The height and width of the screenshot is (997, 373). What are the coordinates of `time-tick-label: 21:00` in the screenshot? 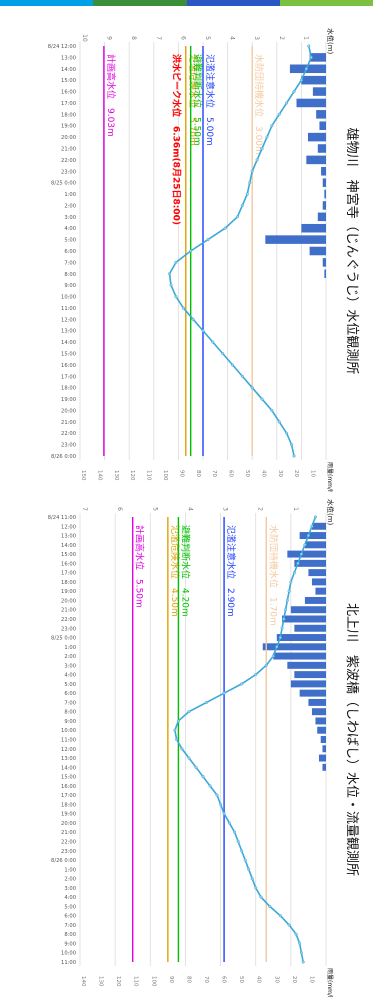 It's located at (68, 611).